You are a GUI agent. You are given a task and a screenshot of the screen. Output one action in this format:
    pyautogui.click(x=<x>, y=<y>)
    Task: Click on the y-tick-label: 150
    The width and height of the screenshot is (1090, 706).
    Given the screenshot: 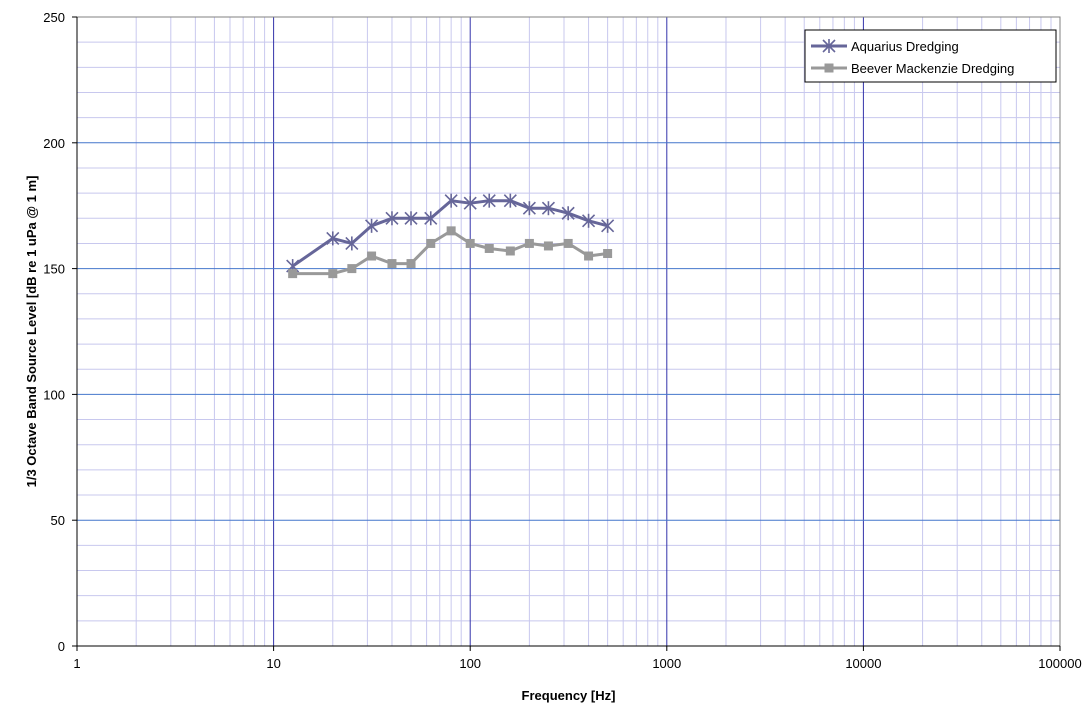 What is the action you would take?
    pyautogui.click(x=54, y=269)
    